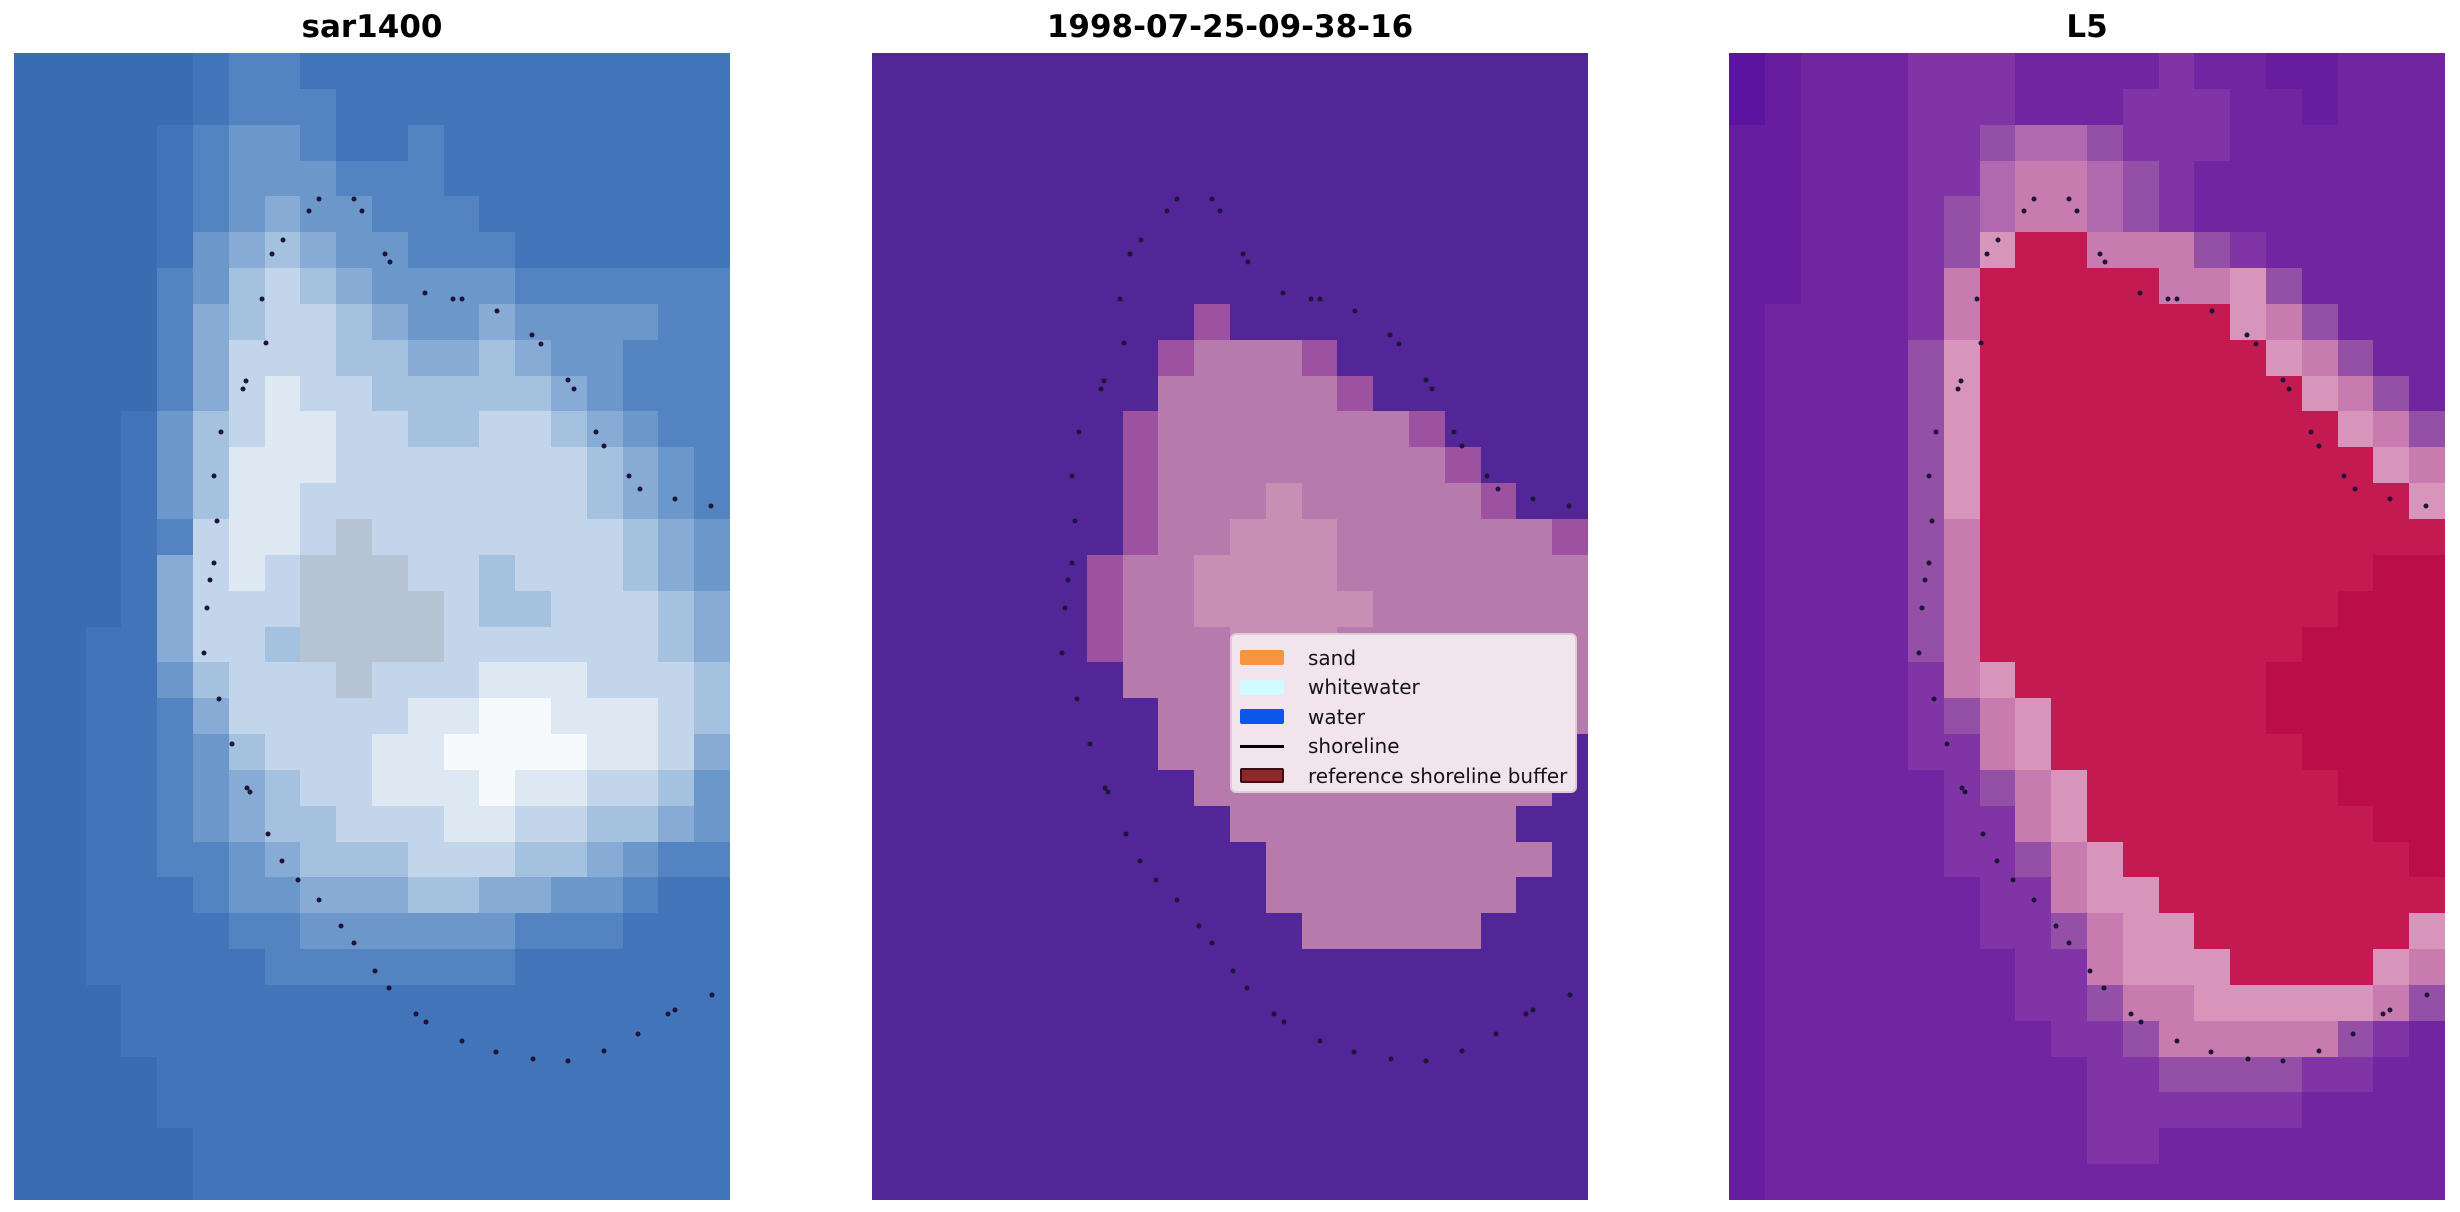 The height and width of the screenshot is (1212, 2460). What do you see at coordinates (1407, 776) in the screenshot?
I see `legend-entry-reference-shoreline-buffer: reference shoreline buffer` at bounding box center [1407, 776].